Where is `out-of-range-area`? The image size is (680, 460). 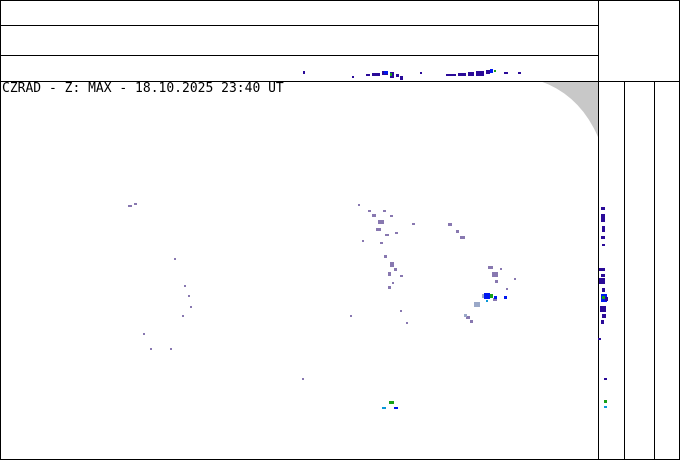
out-of-range-area is located at coordinates (569, 109).